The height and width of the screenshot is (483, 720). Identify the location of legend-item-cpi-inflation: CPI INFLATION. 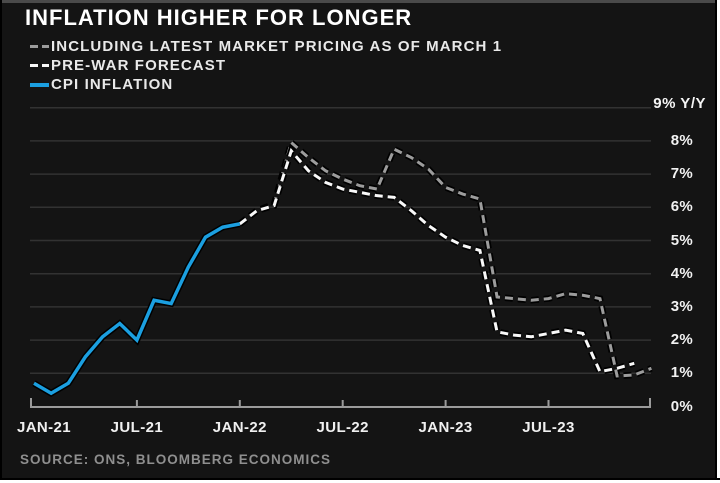
(266, 84).